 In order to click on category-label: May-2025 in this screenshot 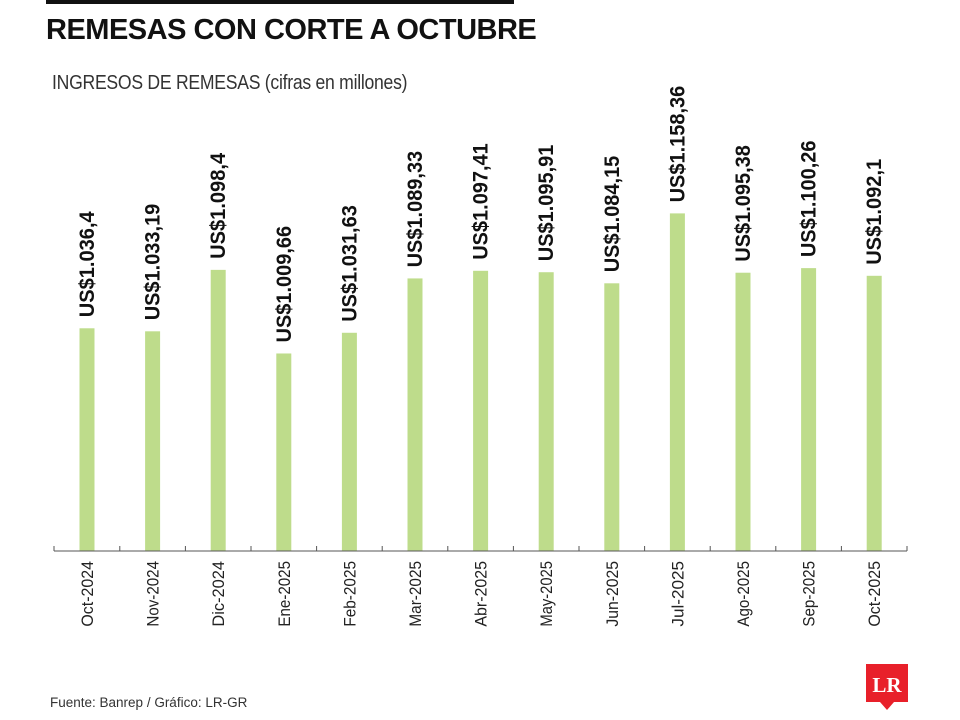, I will do `click(546, 594)`.